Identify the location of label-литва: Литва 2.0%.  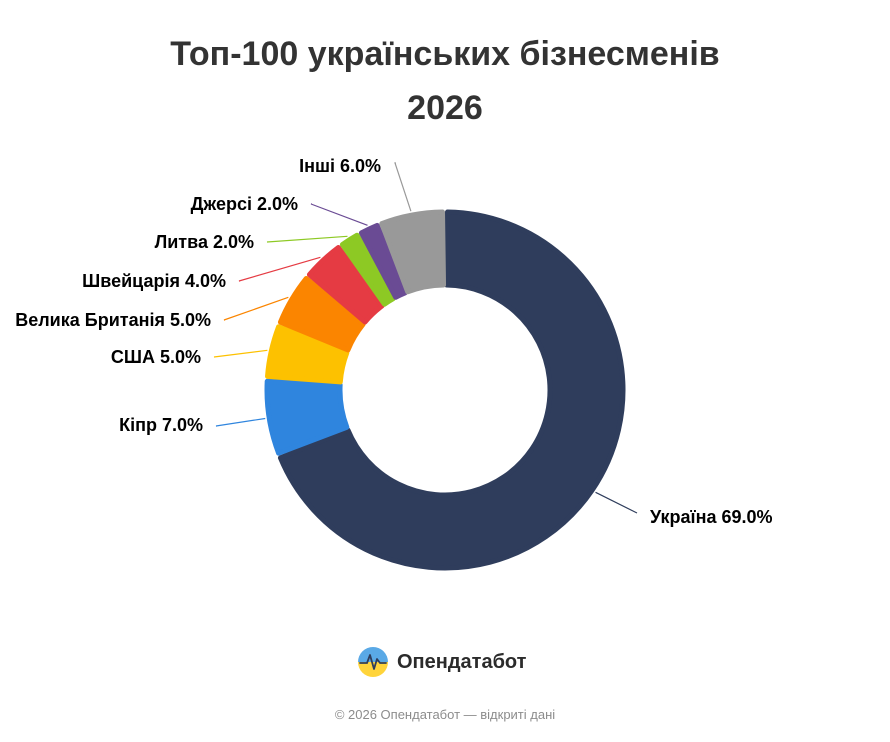
(204, 242).